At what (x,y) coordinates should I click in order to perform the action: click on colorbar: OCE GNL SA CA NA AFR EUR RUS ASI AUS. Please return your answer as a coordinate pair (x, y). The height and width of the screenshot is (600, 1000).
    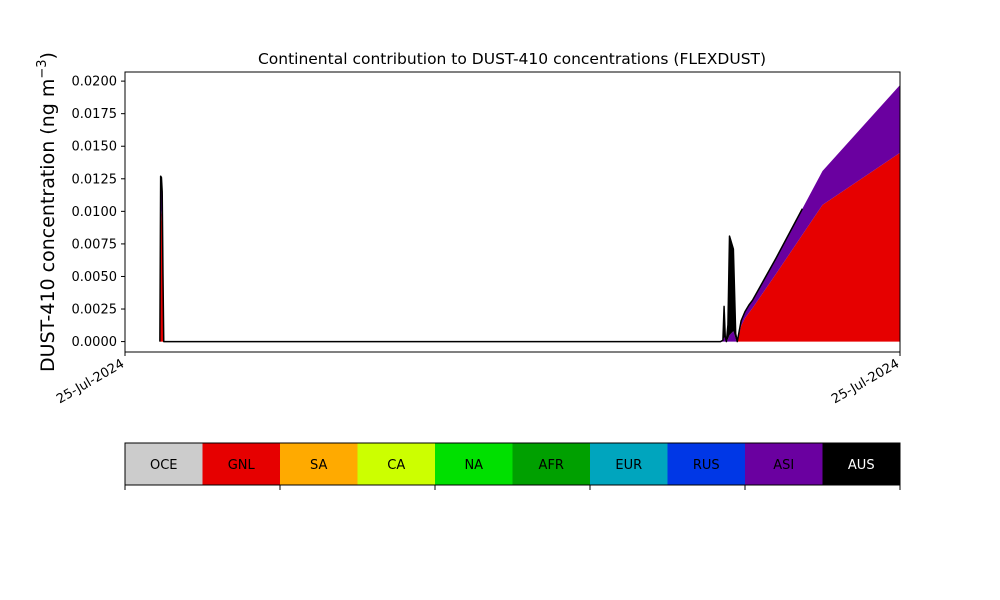
    Looking at the image, I should click on (512, 466).